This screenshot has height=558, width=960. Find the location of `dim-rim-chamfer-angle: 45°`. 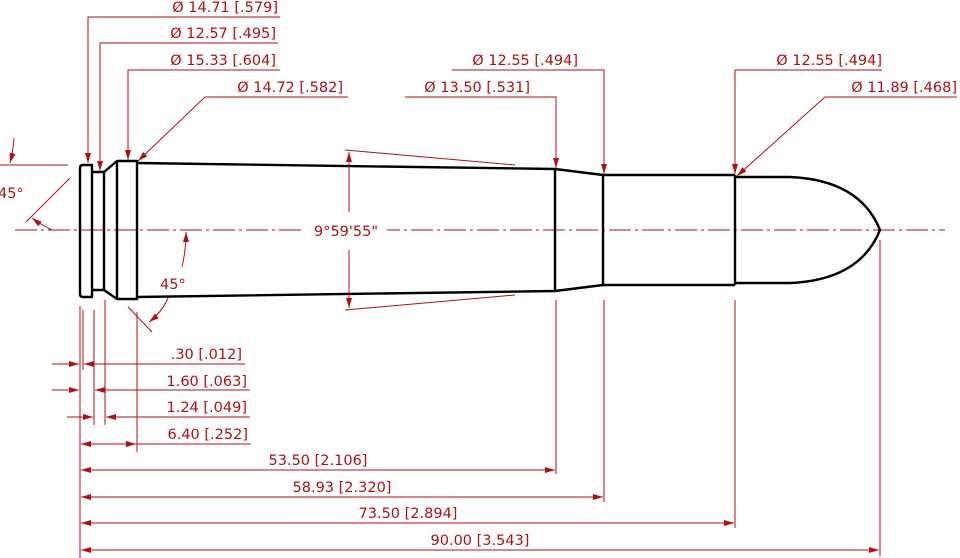

dim-rim-chamfer-angle: 45° is located at coordinates (12, 194).